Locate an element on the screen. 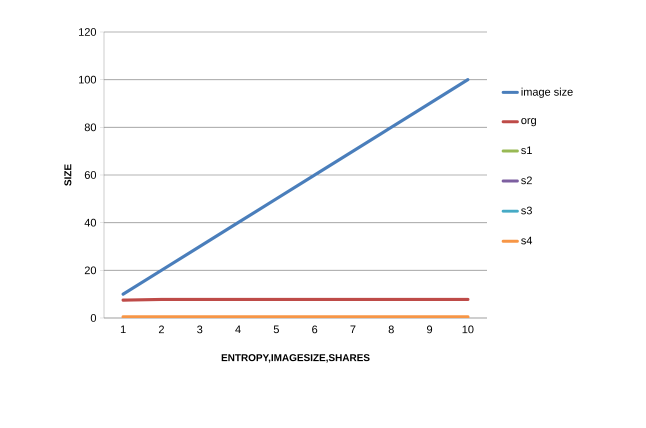 The width and height of the screenshot is (646, 428). legend-label: s3 is located at coordinates (526, 210).